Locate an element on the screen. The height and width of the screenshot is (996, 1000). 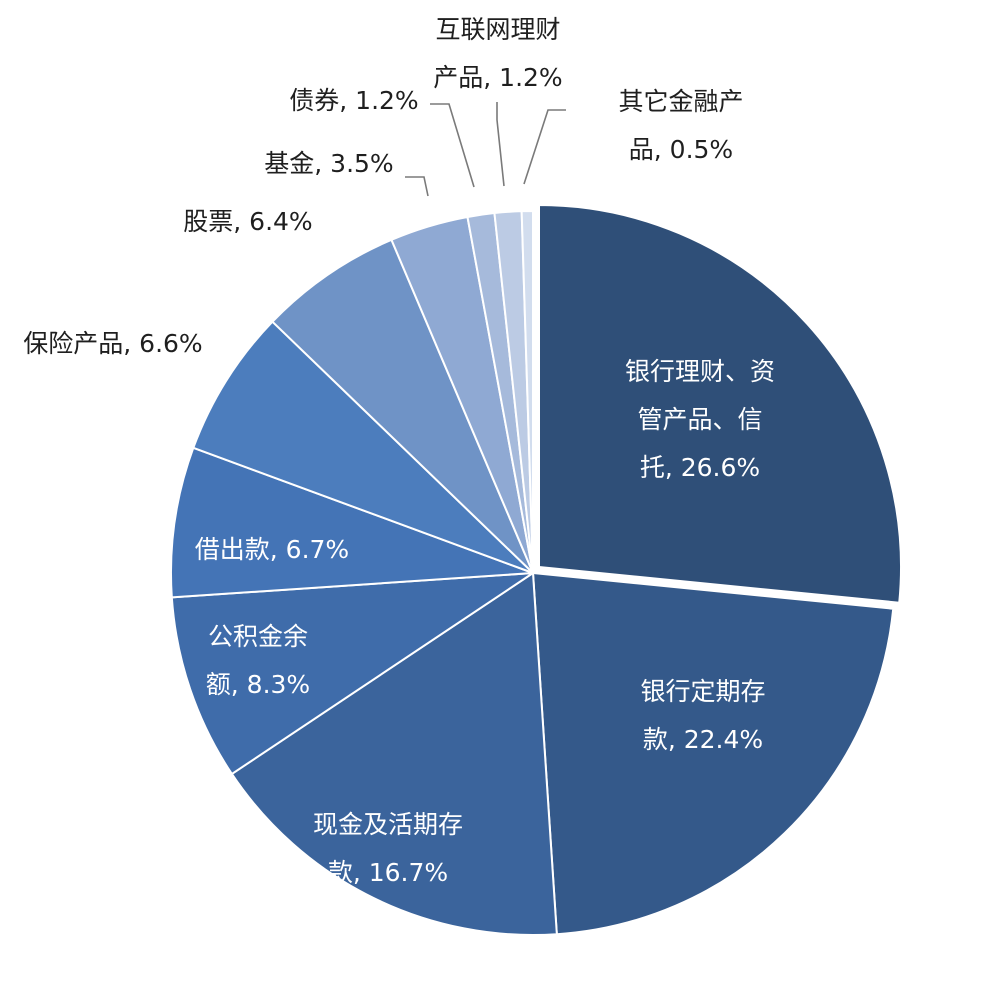
slice-label-5-line-0: 保险产品, 6.6% is located at coordinates (112, 343).